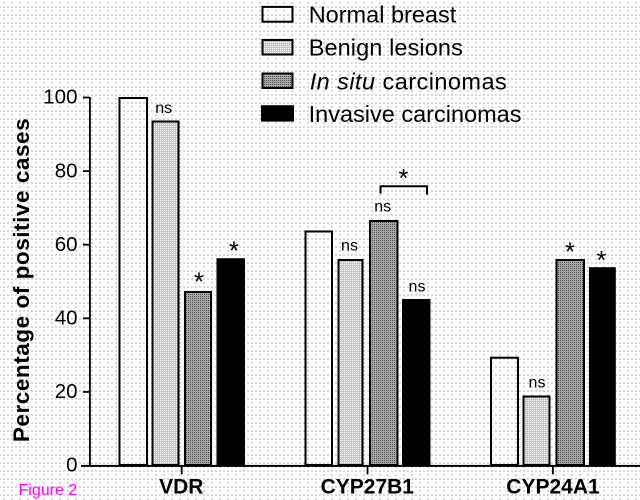 This screenshot has height=500, width=640. I want to click on svg-text: Benign lesions, so click(386, 48).